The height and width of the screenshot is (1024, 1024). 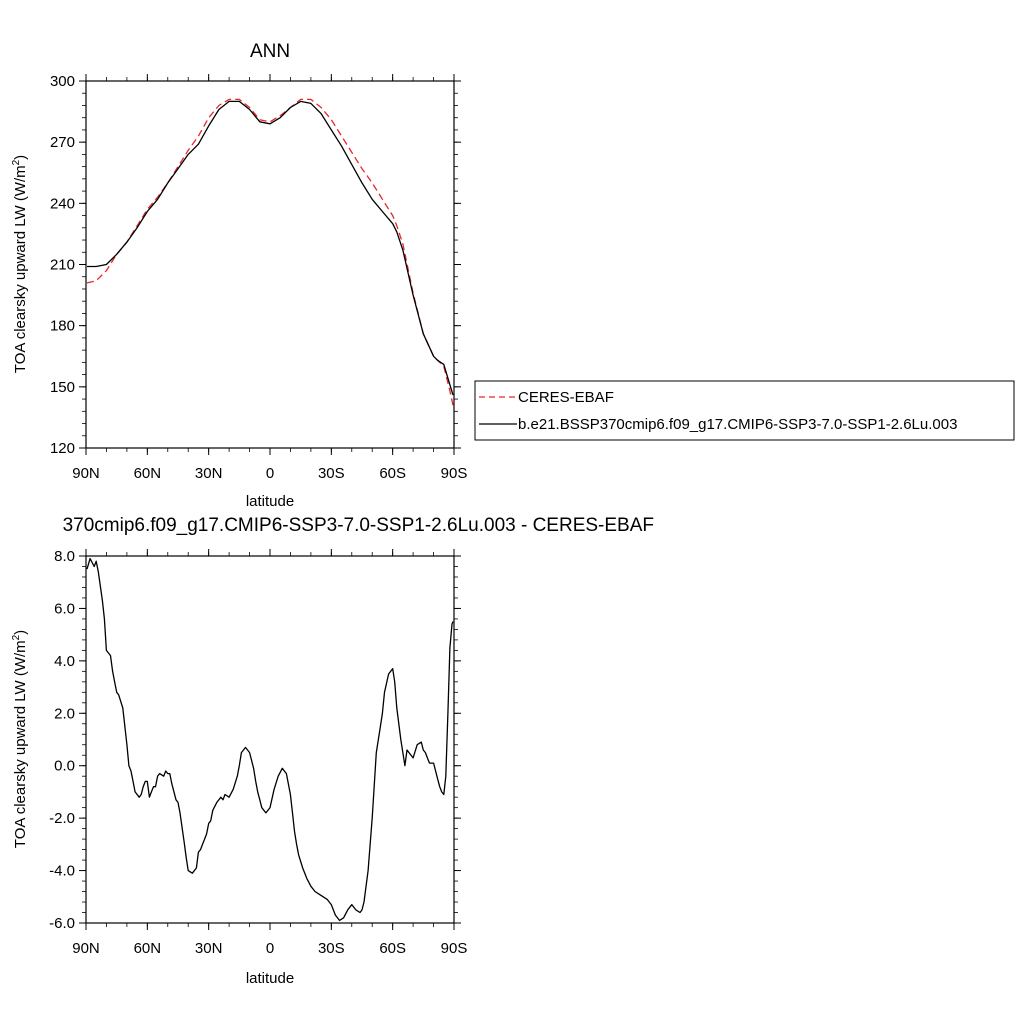 I want to click on legend-box, so click(x=744, y=410).